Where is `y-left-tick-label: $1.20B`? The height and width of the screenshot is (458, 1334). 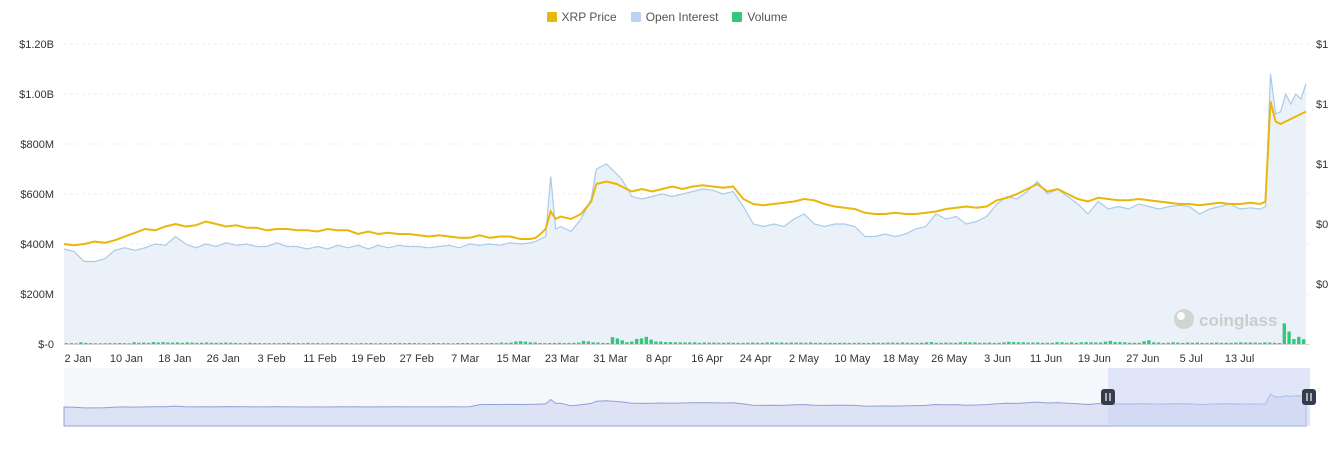
y-left-tick-label: $1.20B is located at coordinates (36, 45).